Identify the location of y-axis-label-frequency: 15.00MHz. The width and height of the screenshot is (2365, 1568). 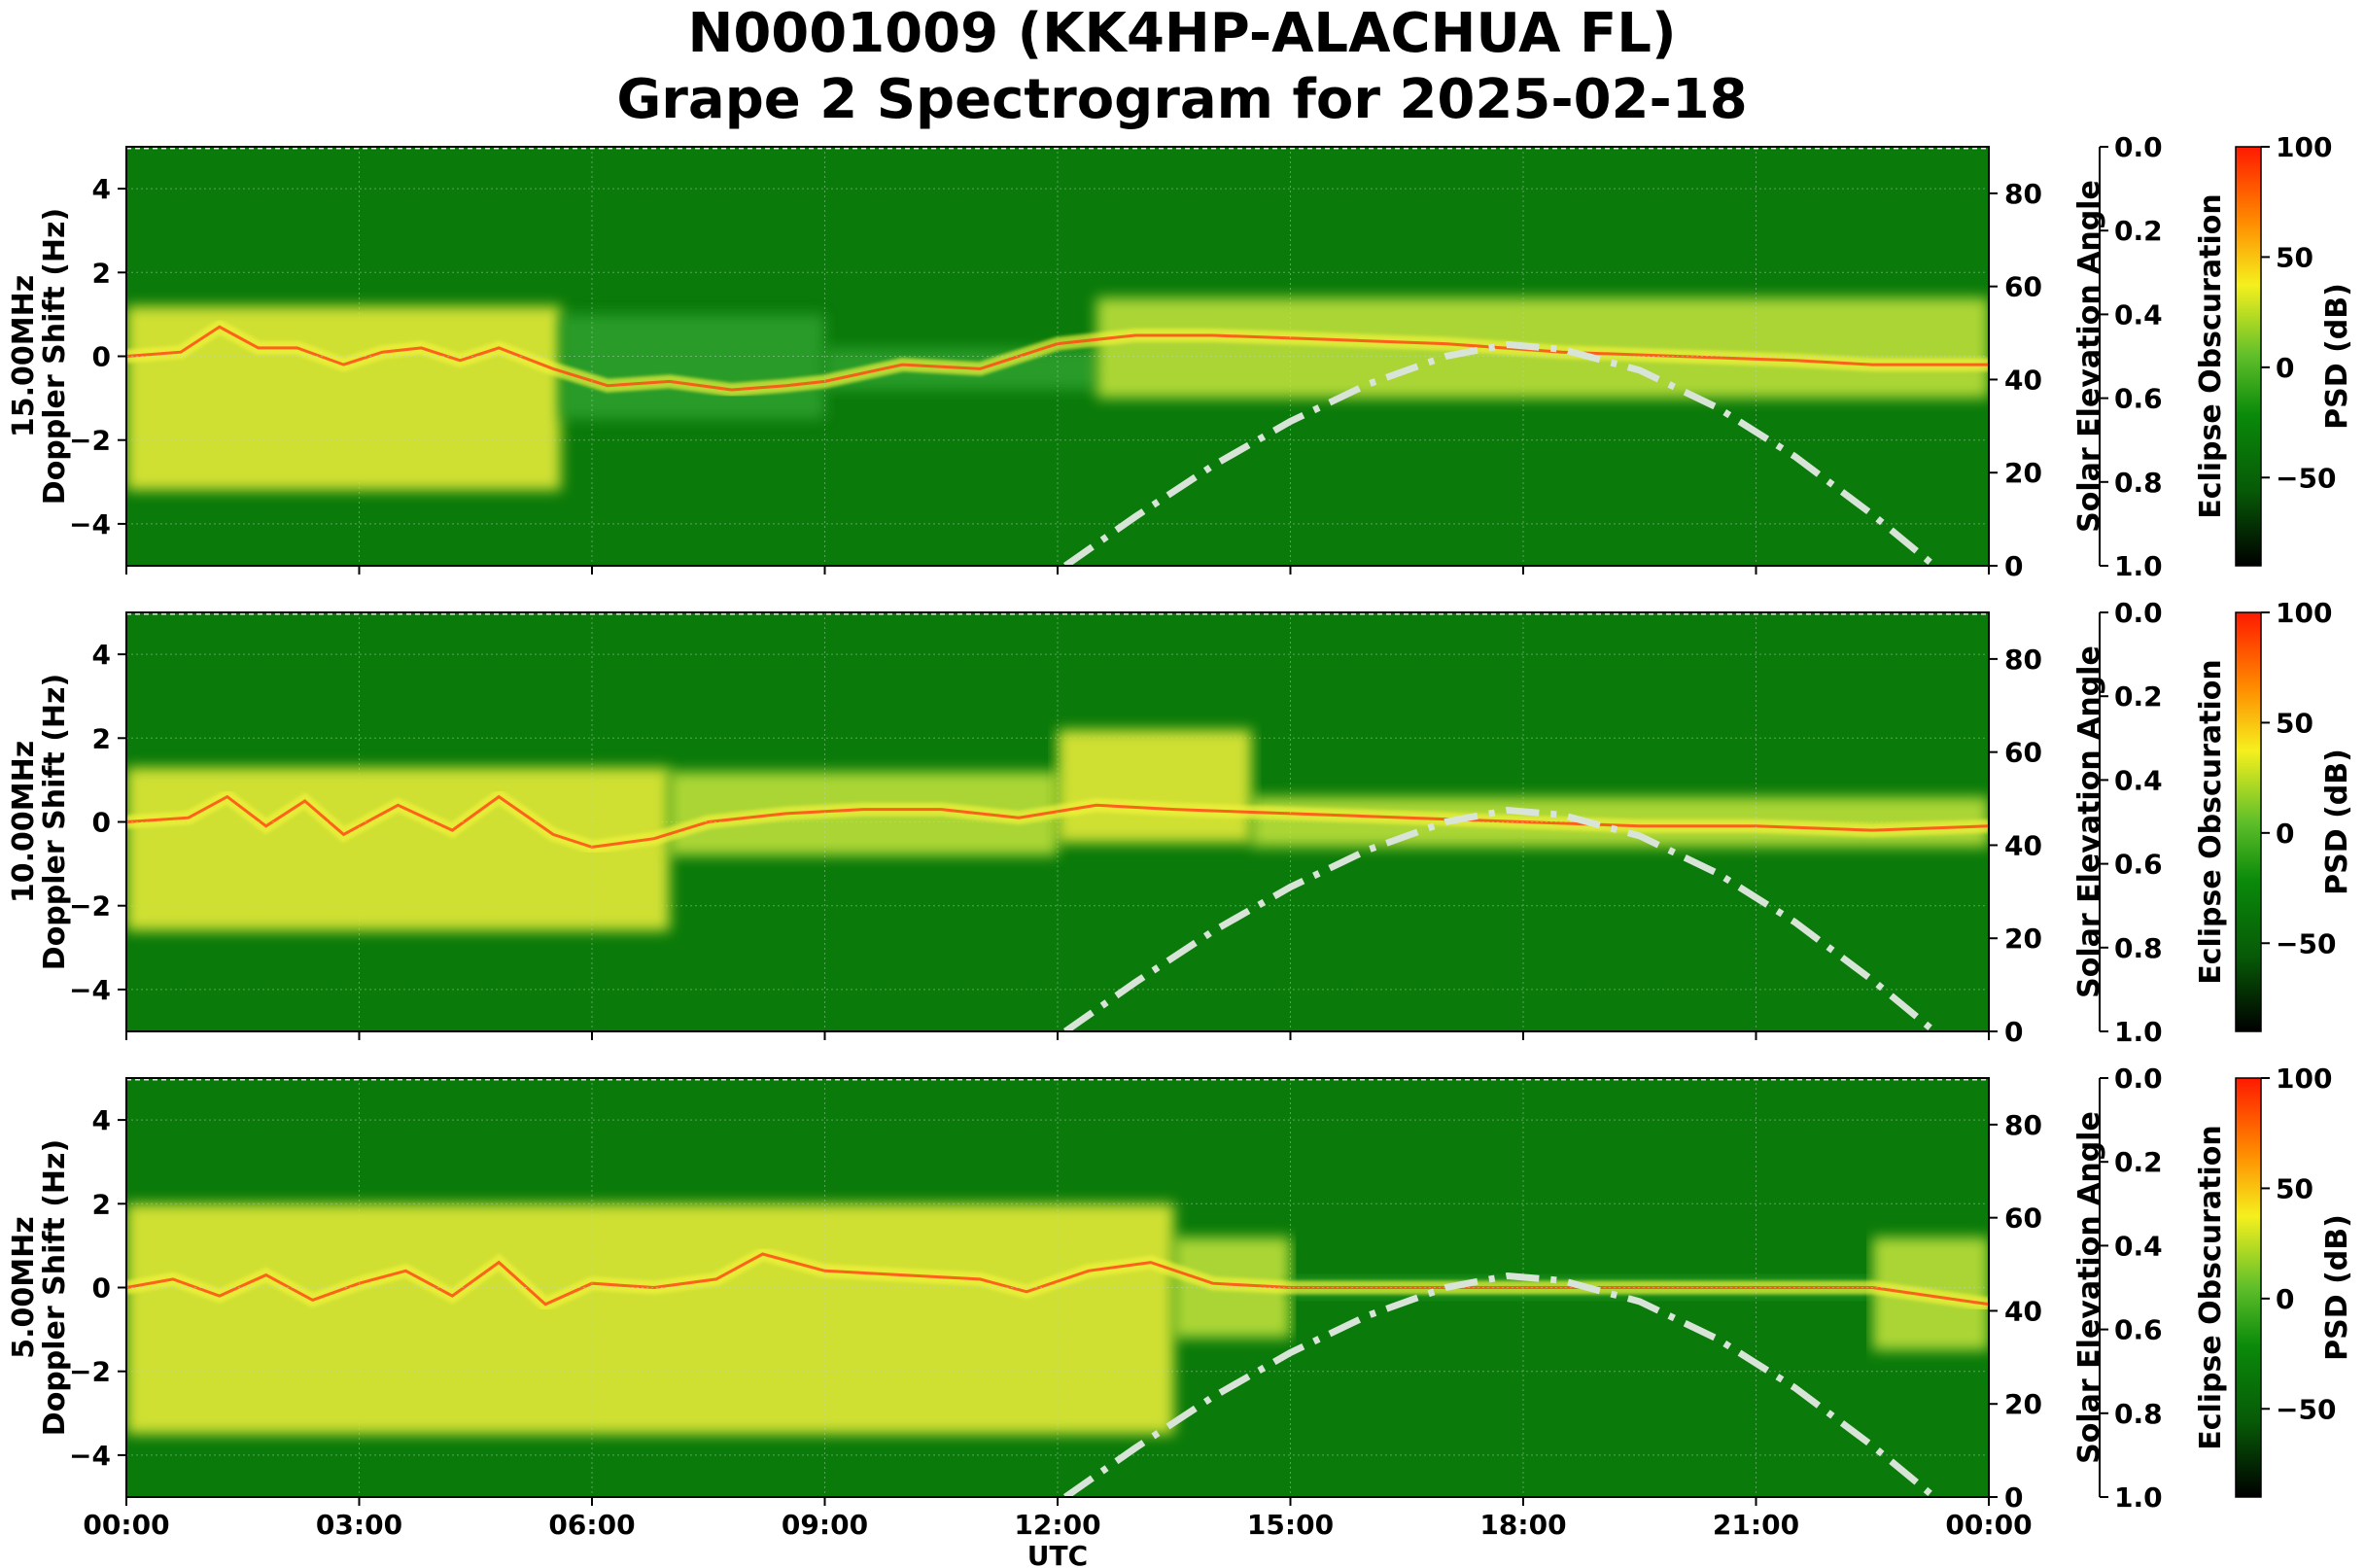
(24, 356).